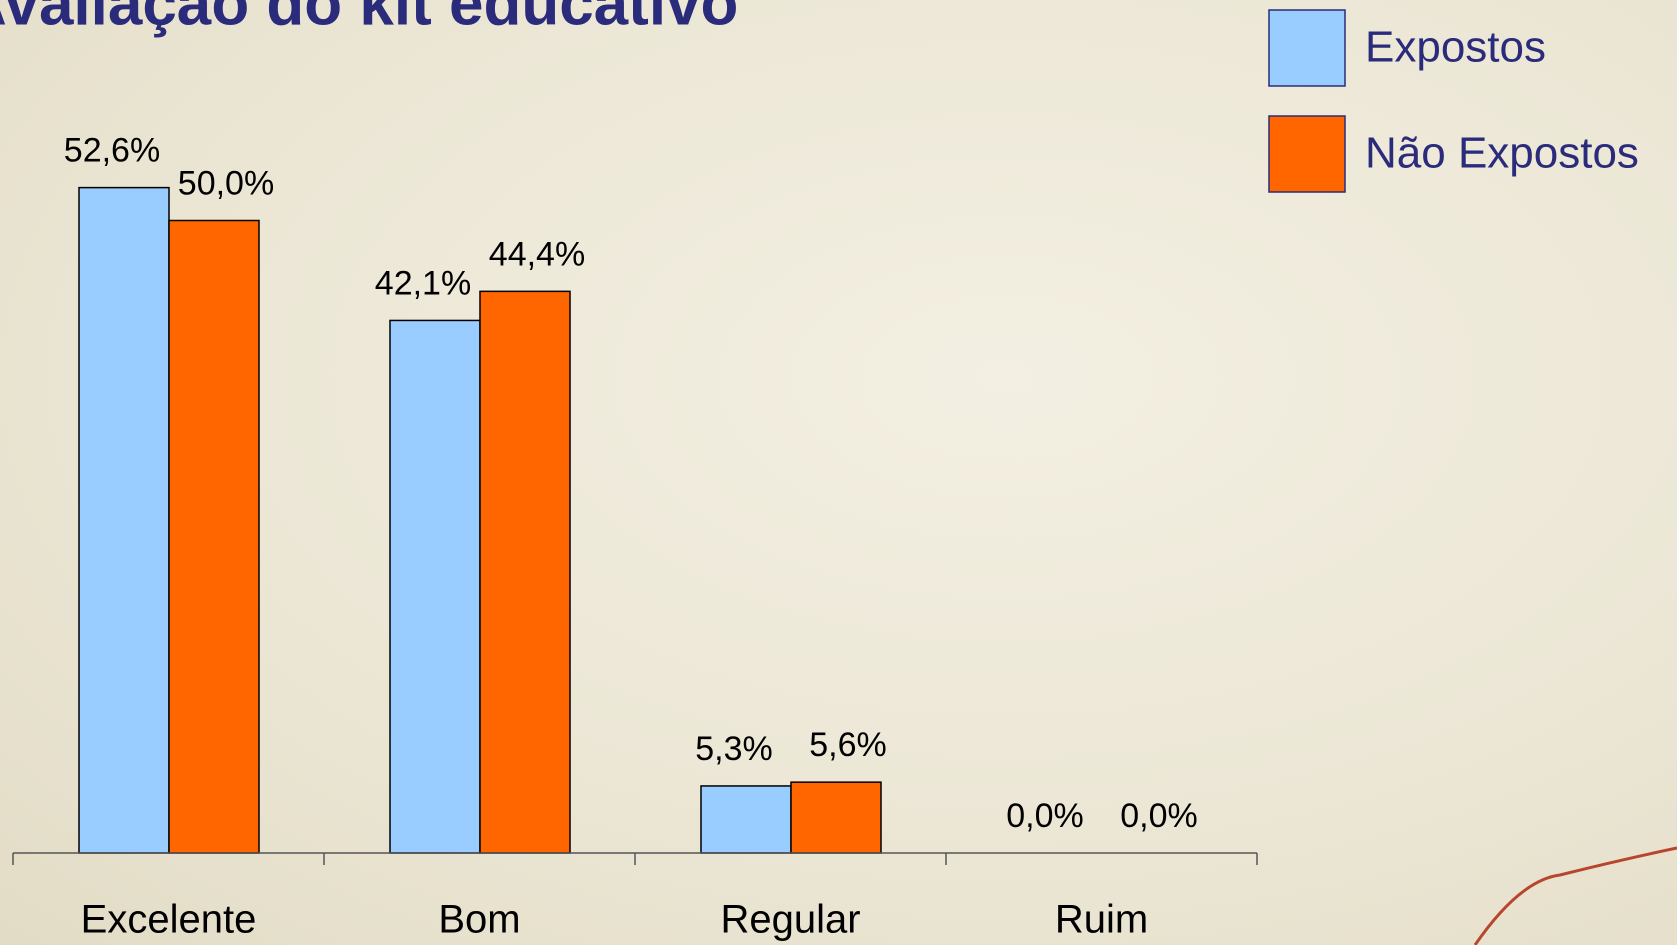 Image resolution: width=1677 pixels, height=945 pixels. I want to click on x-tick-label: Excelente, so click(169, 920).